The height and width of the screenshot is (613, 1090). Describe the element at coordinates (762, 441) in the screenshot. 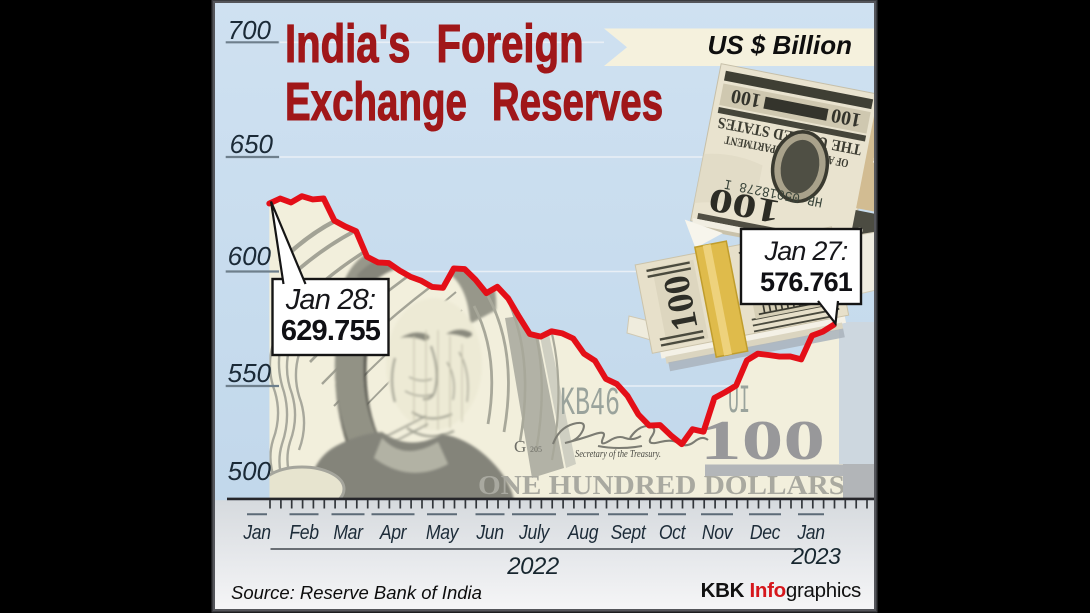

I see `svg-text: 100` at that location.